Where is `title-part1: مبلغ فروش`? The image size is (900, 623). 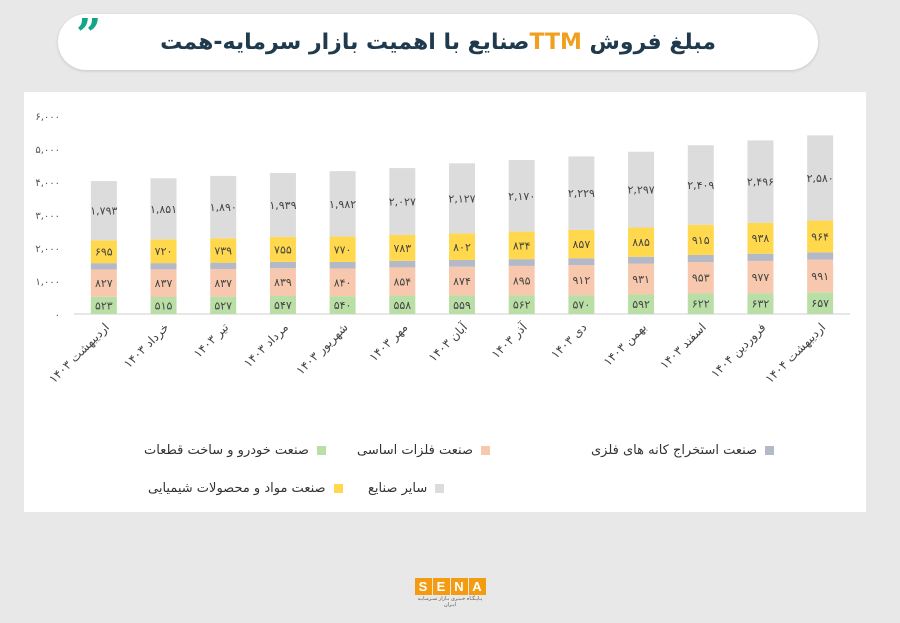 title-part1: مبلغ فروش is located at coordinates (652, 42).